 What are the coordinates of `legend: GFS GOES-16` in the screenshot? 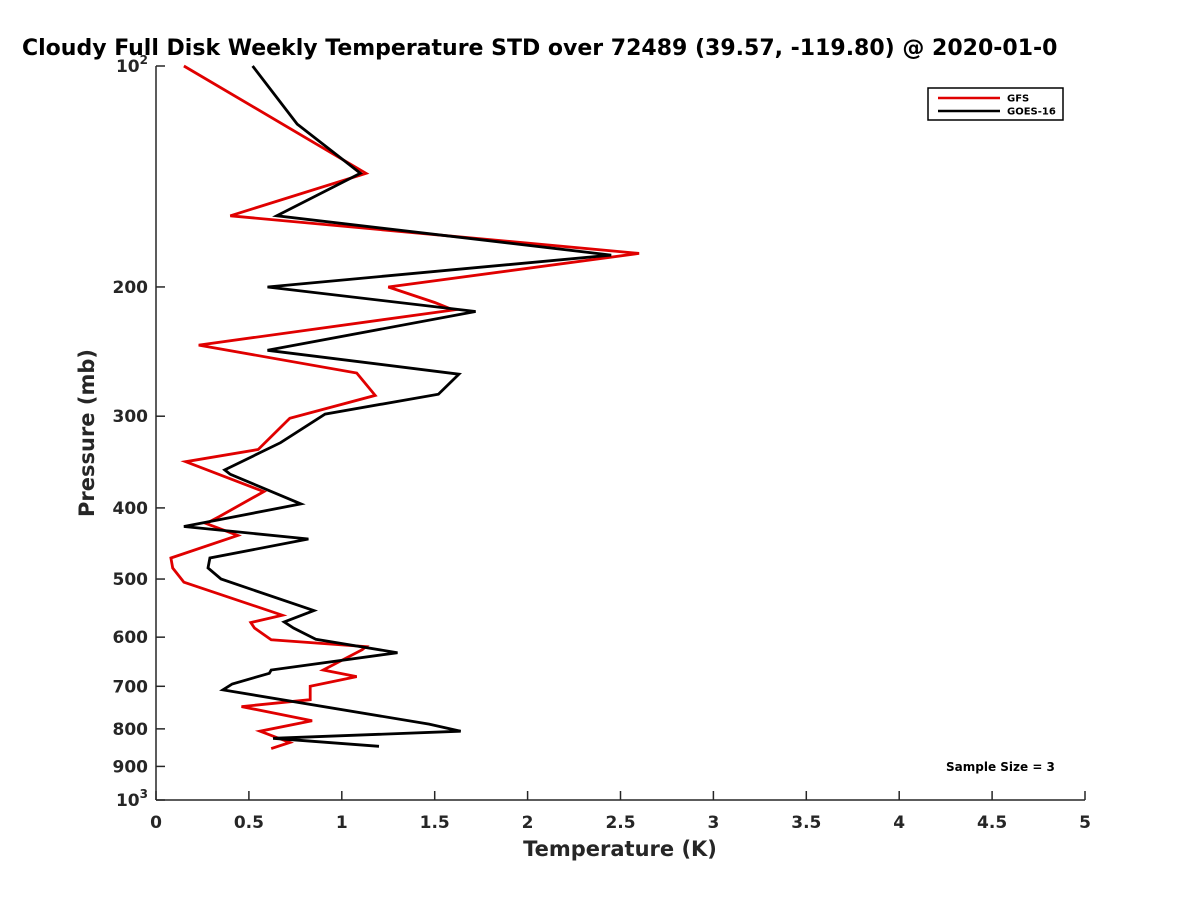 It's located at (995, 104).